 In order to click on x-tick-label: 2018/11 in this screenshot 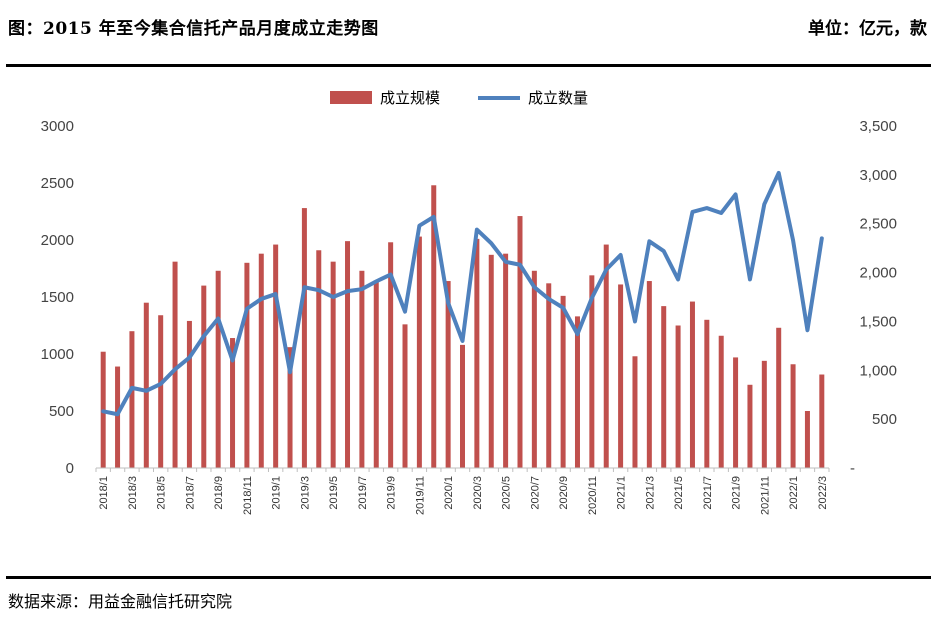, I will do `click(248, 495)`.